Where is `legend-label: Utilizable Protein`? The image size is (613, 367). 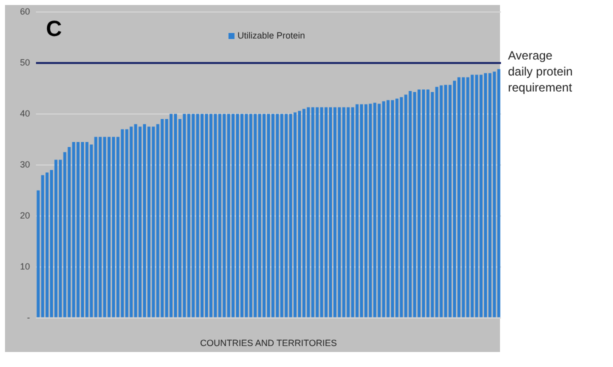 legend-label: Utilizable Protein is located at coordinates (272, 35).